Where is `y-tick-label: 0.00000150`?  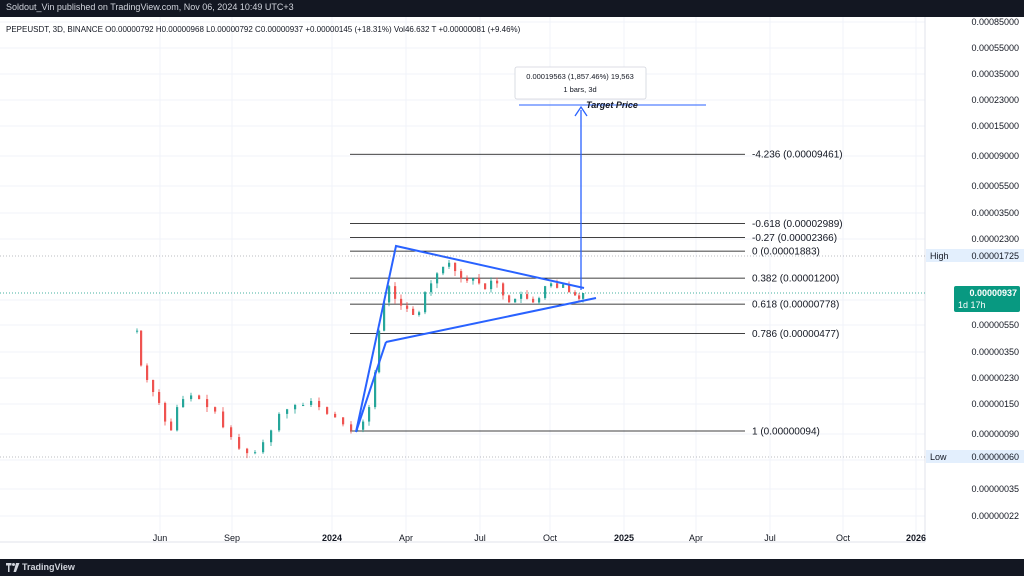 y-tick-label: 0.00000150 is located at coordinates (995, 404).